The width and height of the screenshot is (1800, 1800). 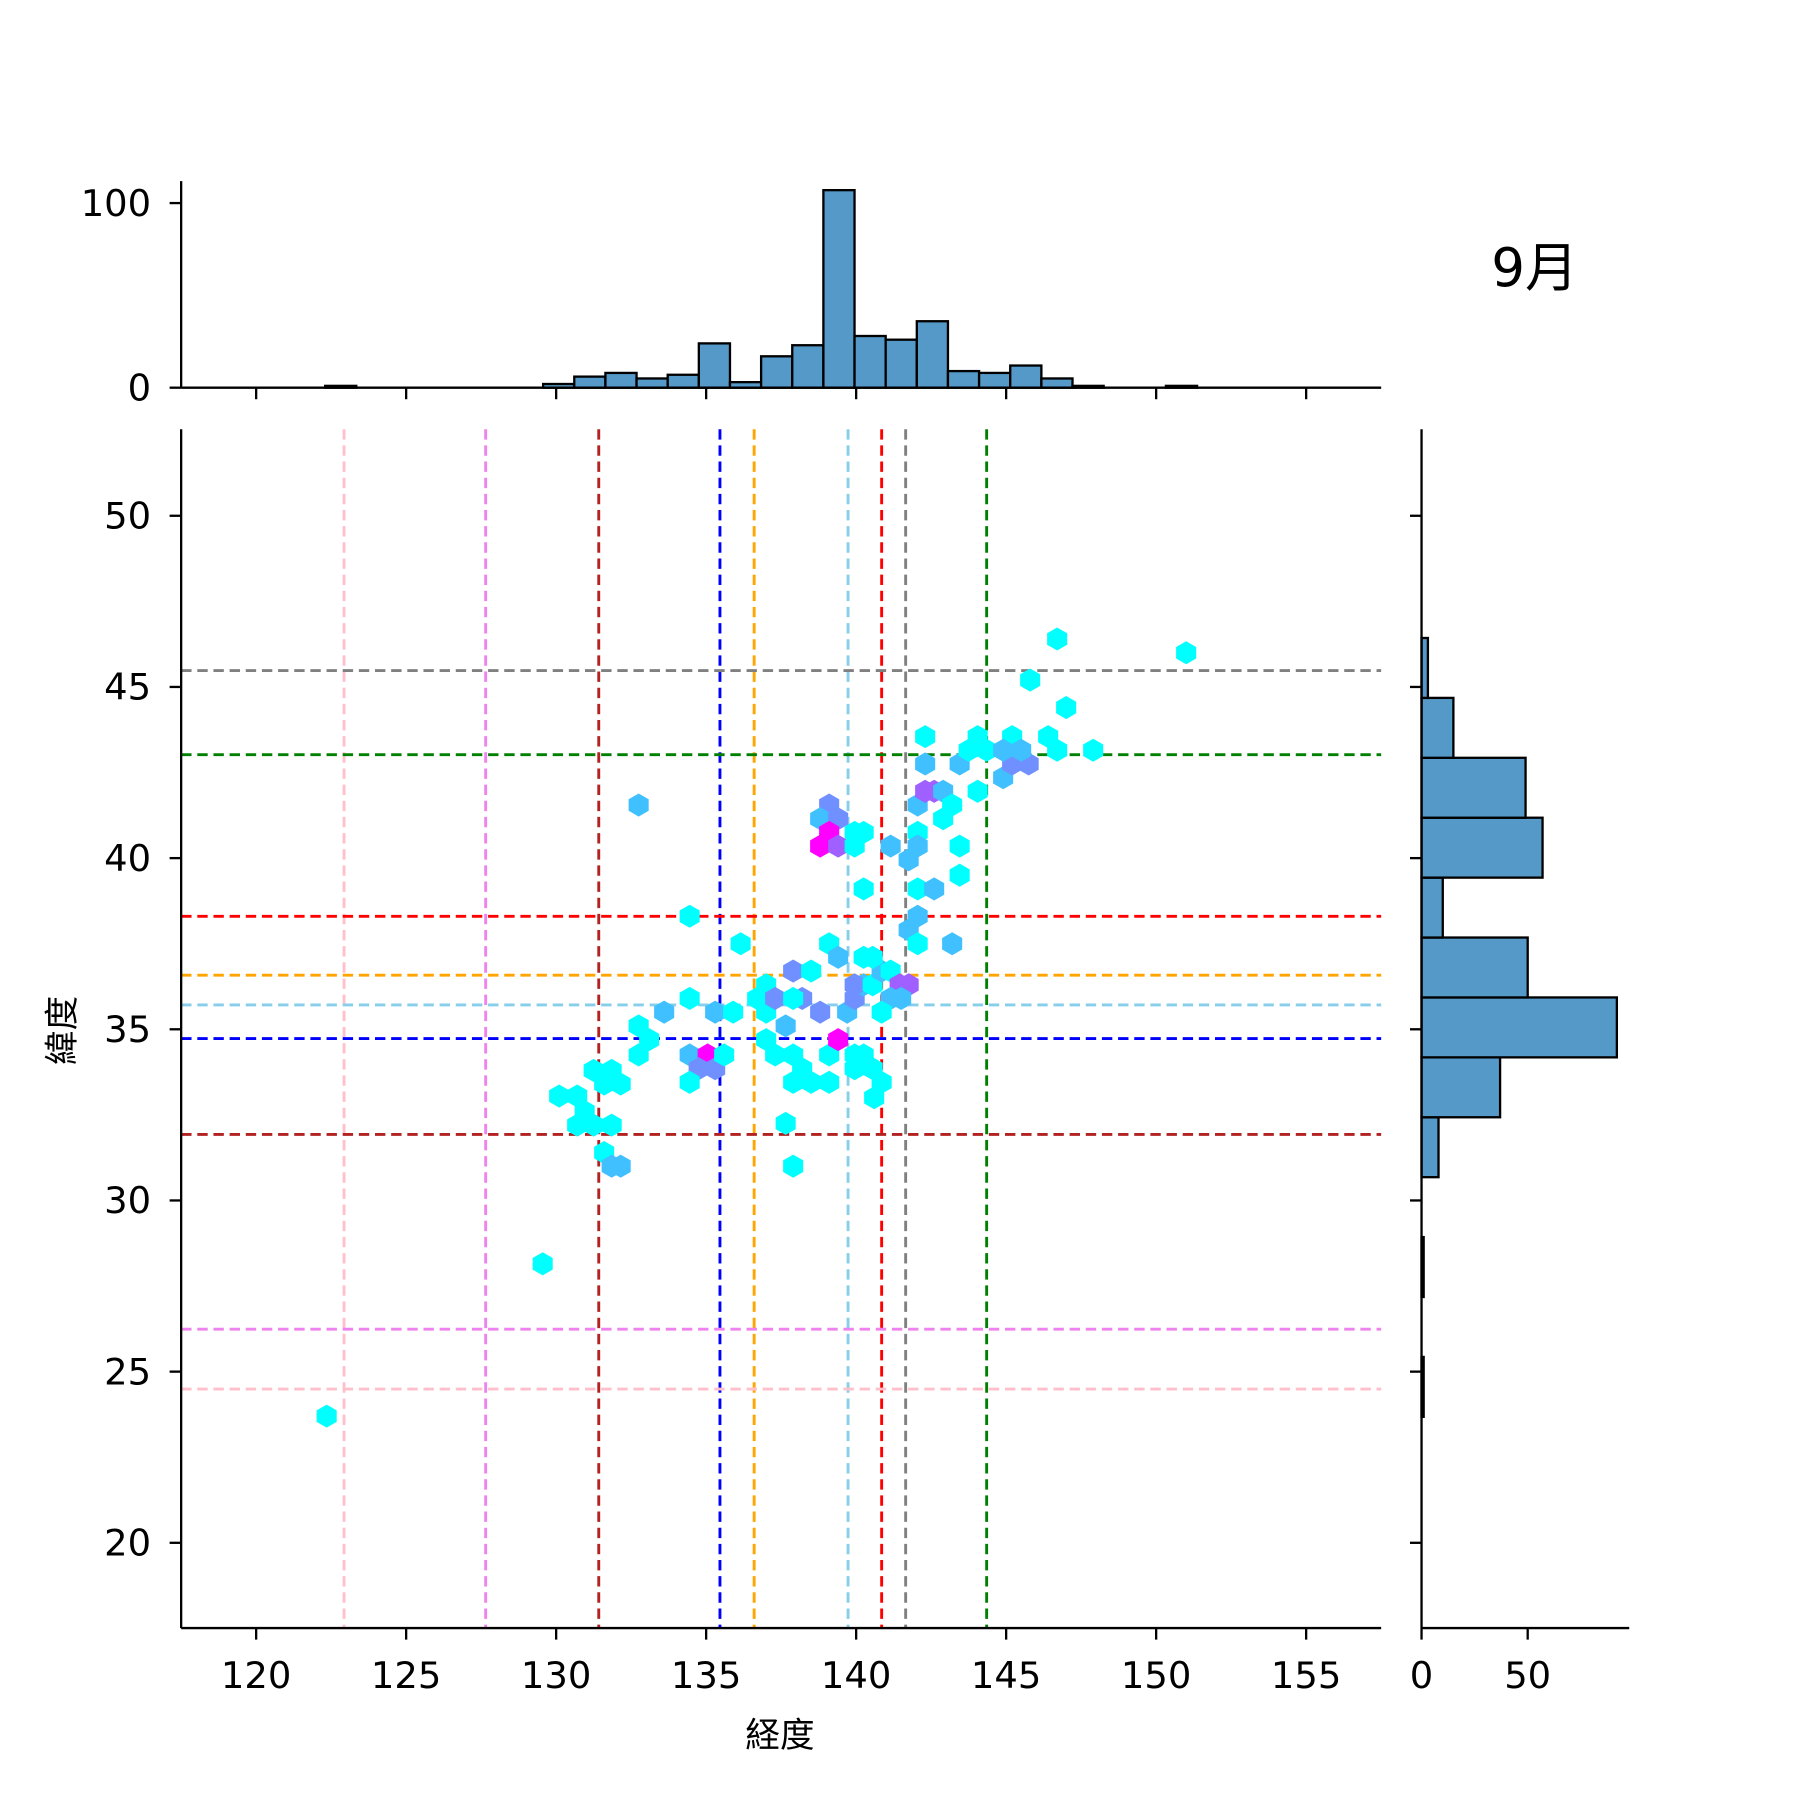 What do you see at coordinates (856, 1675) in the screenshot?
I see `x-tick-label: 140` at bounding box center [856, 1675].